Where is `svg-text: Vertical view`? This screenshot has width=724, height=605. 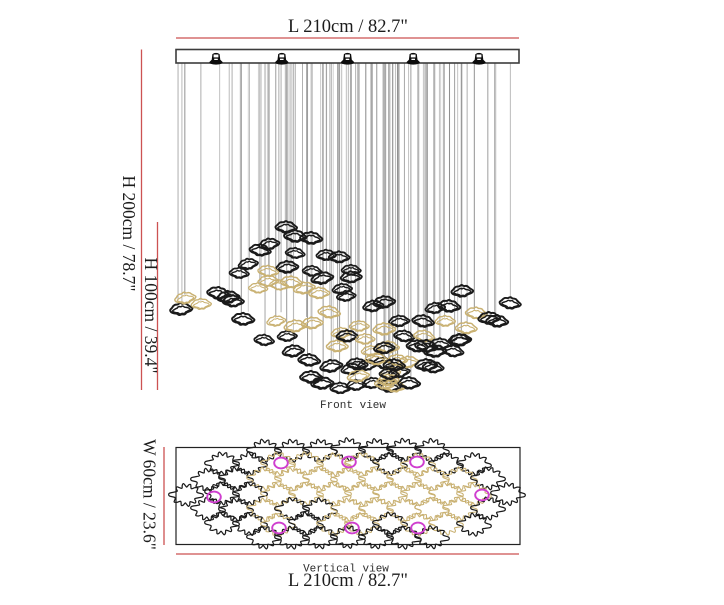
svg-text: Vertical view is located at coordinates (346, 570).